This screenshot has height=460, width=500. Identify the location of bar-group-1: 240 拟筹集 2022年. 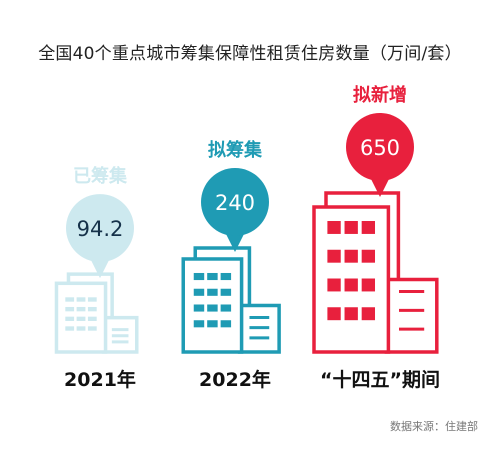
(231, 265).